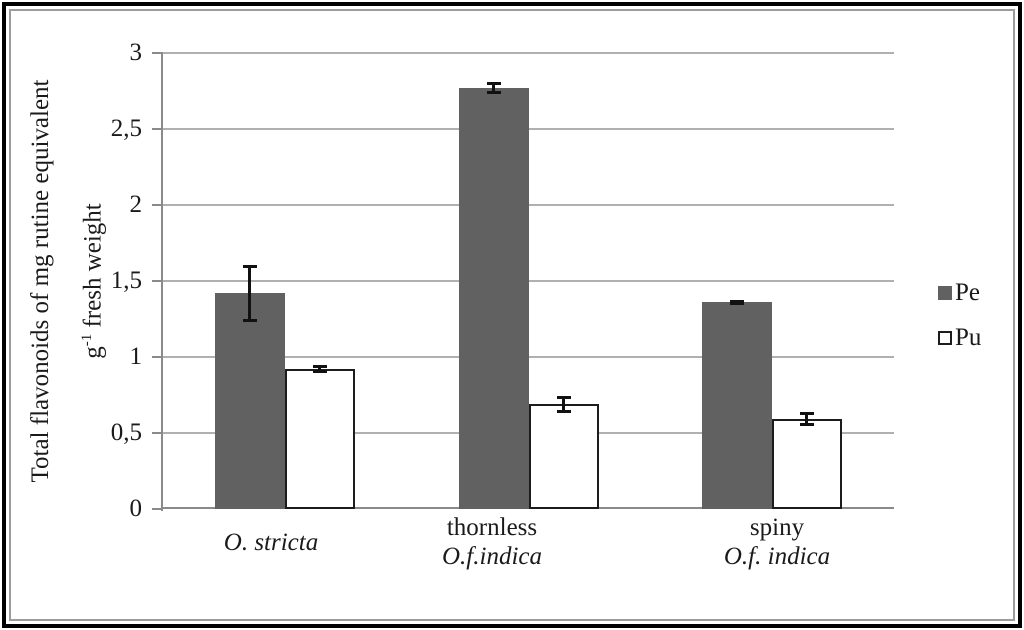  What do you see at coordinates (967, 292) in the screenshot?
I see `legend-label-pe: Pe` at bounding box center [967, 292].